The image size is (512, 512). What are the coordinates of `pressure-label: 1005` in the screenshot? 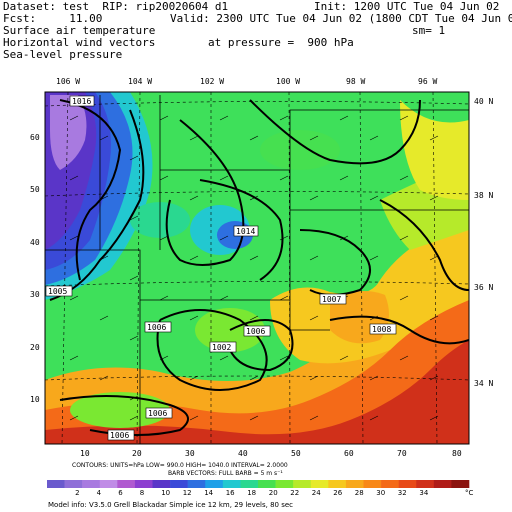 It's located at (57, 291).